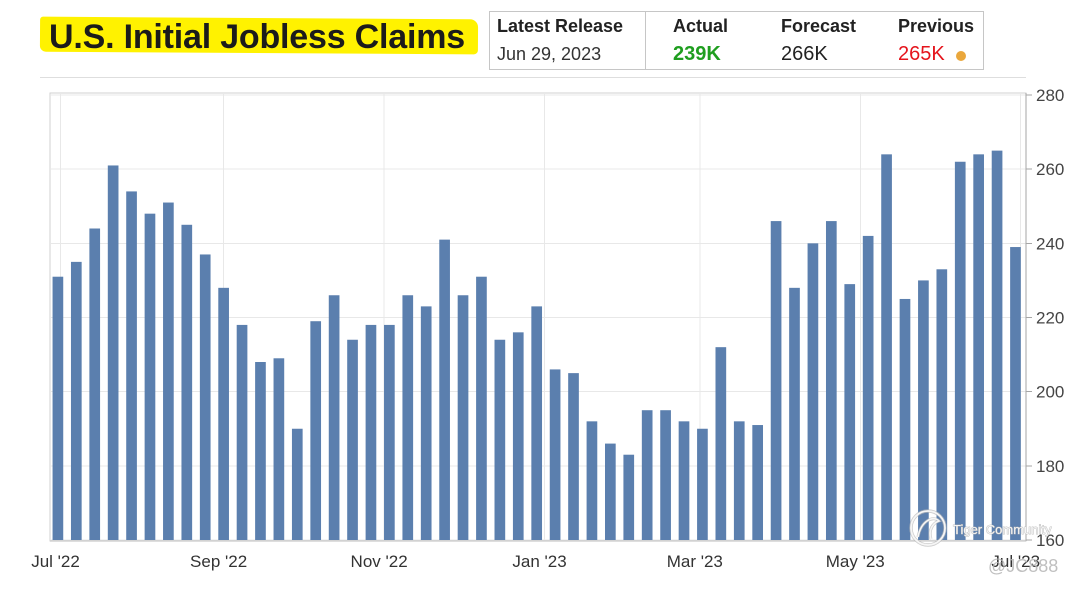 The width and height of the screenshot is (1084, 590). What do you see at coordinates (804, 54) in the screenshot?
I see `forecast-value: 266K` at bounding box center [804, 54].